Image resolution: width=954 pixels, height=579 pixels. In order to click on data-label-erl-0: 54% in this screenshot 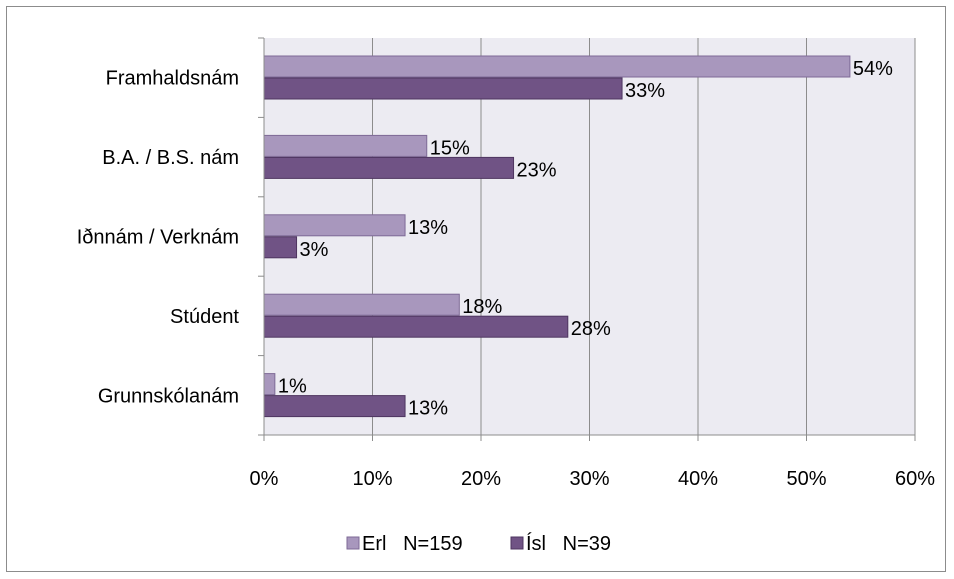, I will do `click(873, 69)`.